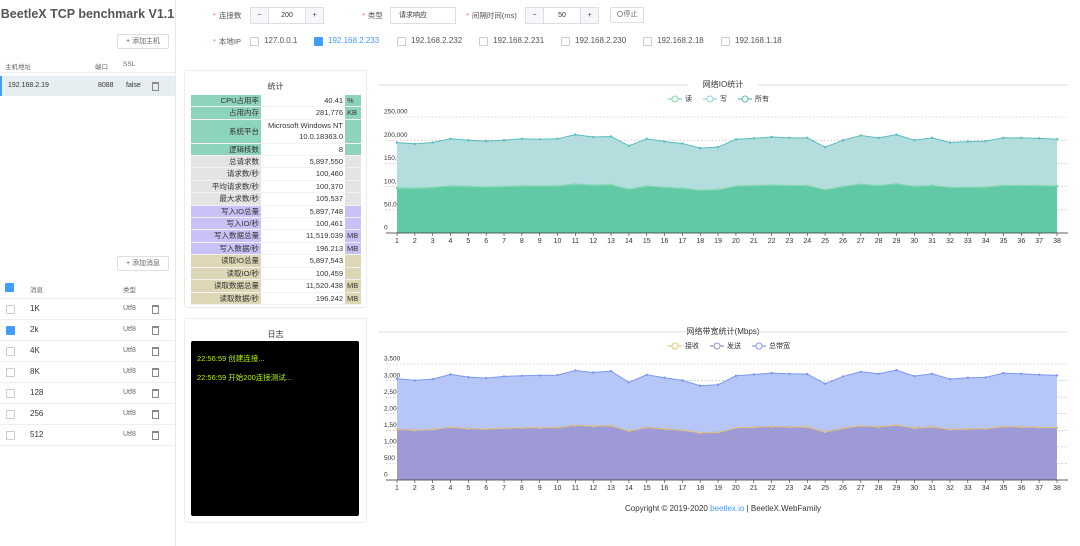 The image size is (1080, 546). Describe the element at coordinates (423, 15) in the screenshot. I see `type-select: 请求响应` at that location.